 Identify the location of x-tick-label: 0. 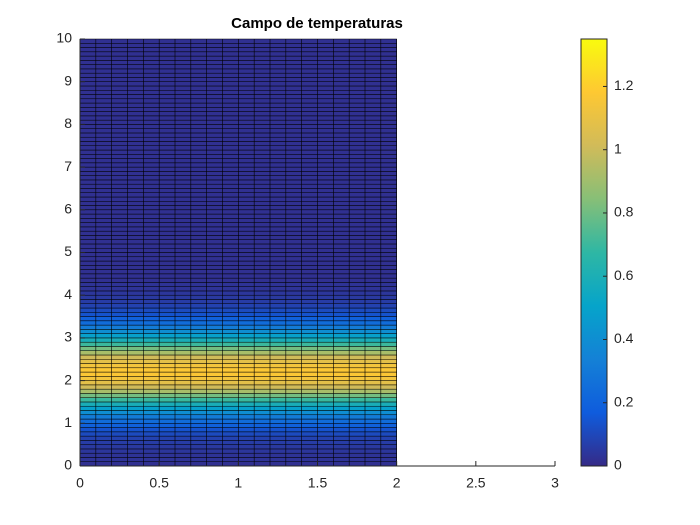
(80, 483).